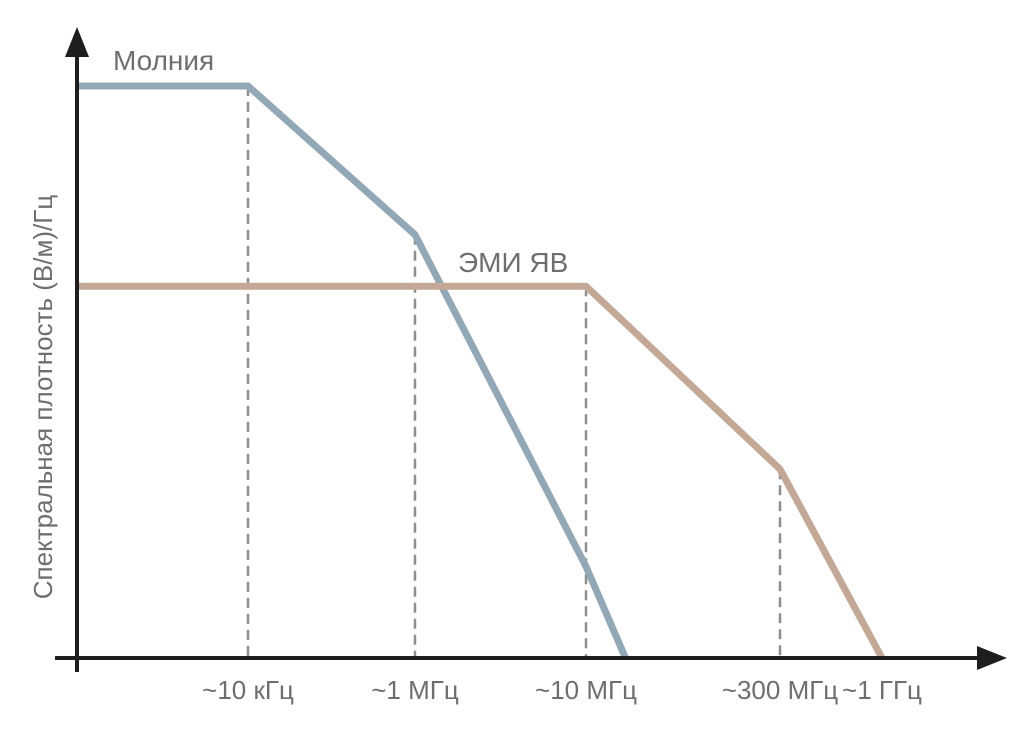 The height and width of the screenshot is (730, 1031). Describe the element at coordinates (340, 161) in the screenshot. I see `series-labels: Молния ЭМИ ЯВ` at that location.